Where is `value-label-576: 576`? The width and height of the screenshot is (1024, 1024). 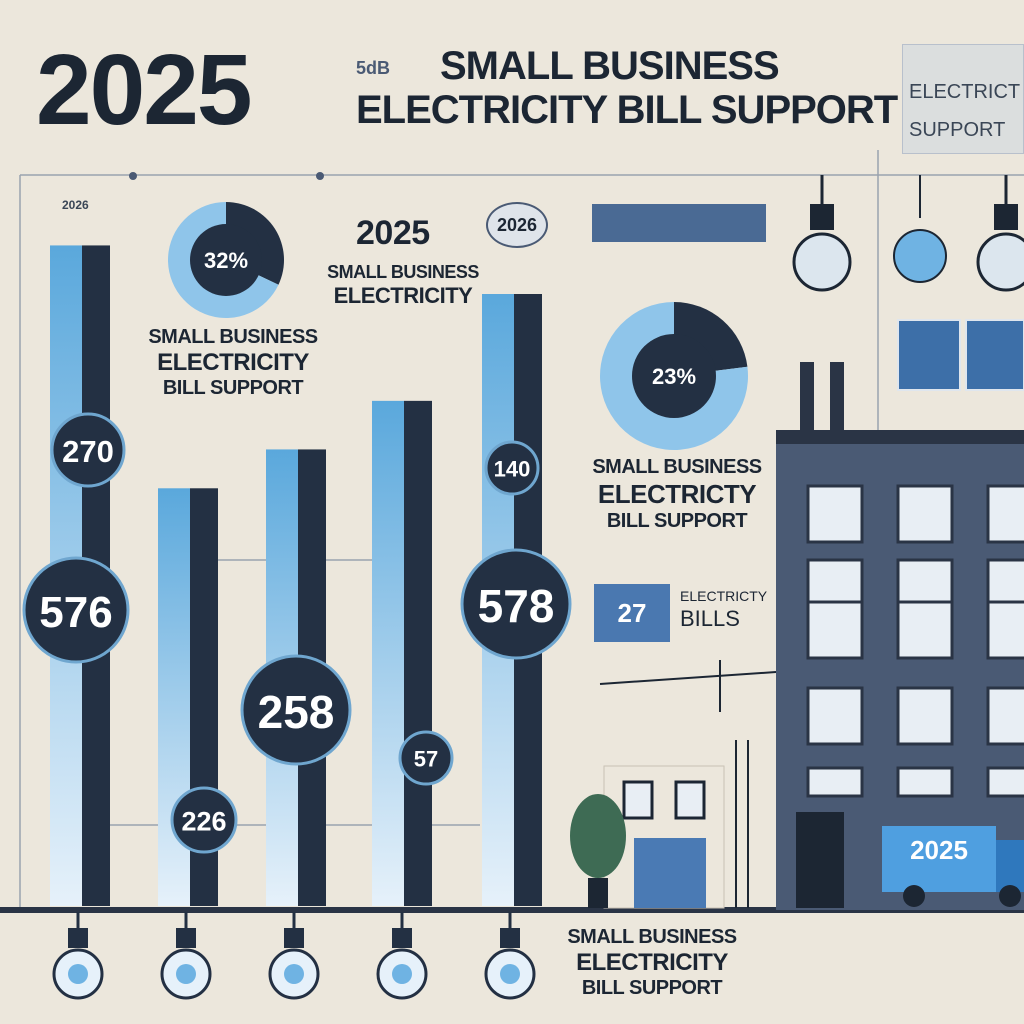
value-label-576: 576 is located at coordinates (75, 612).